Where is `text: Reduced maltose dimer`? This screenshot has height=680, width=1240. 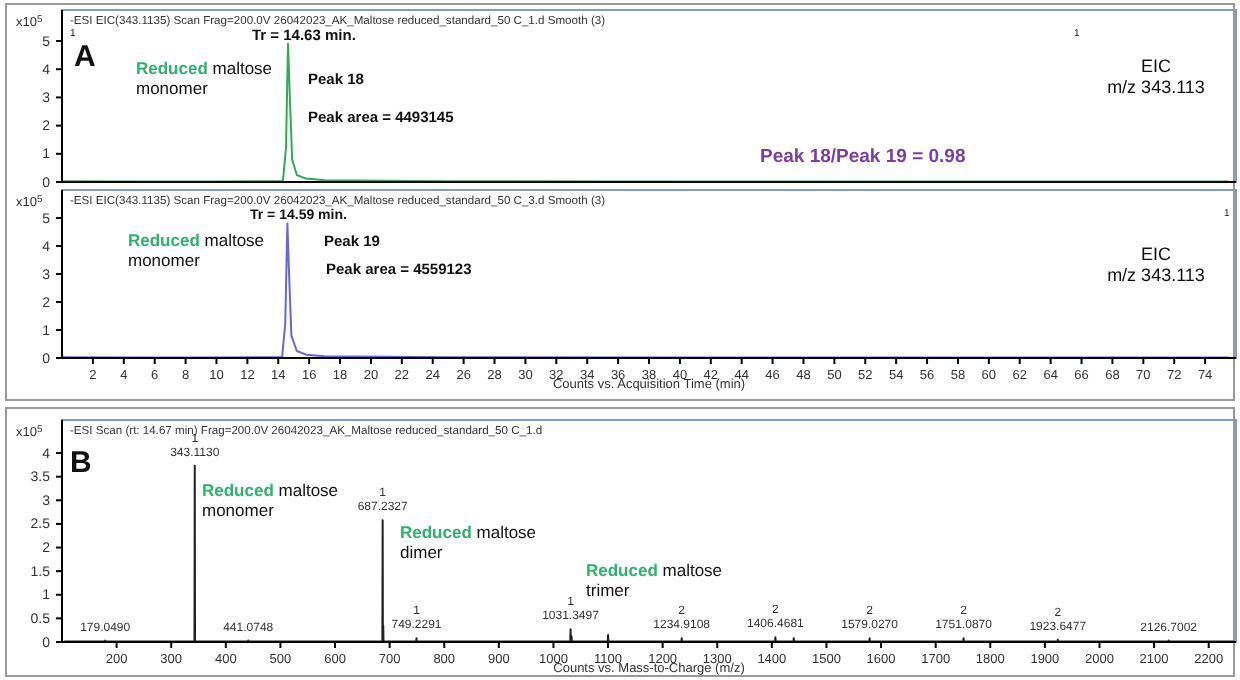
text: Reduced maltose dimer is located at coordinates (468, 542).